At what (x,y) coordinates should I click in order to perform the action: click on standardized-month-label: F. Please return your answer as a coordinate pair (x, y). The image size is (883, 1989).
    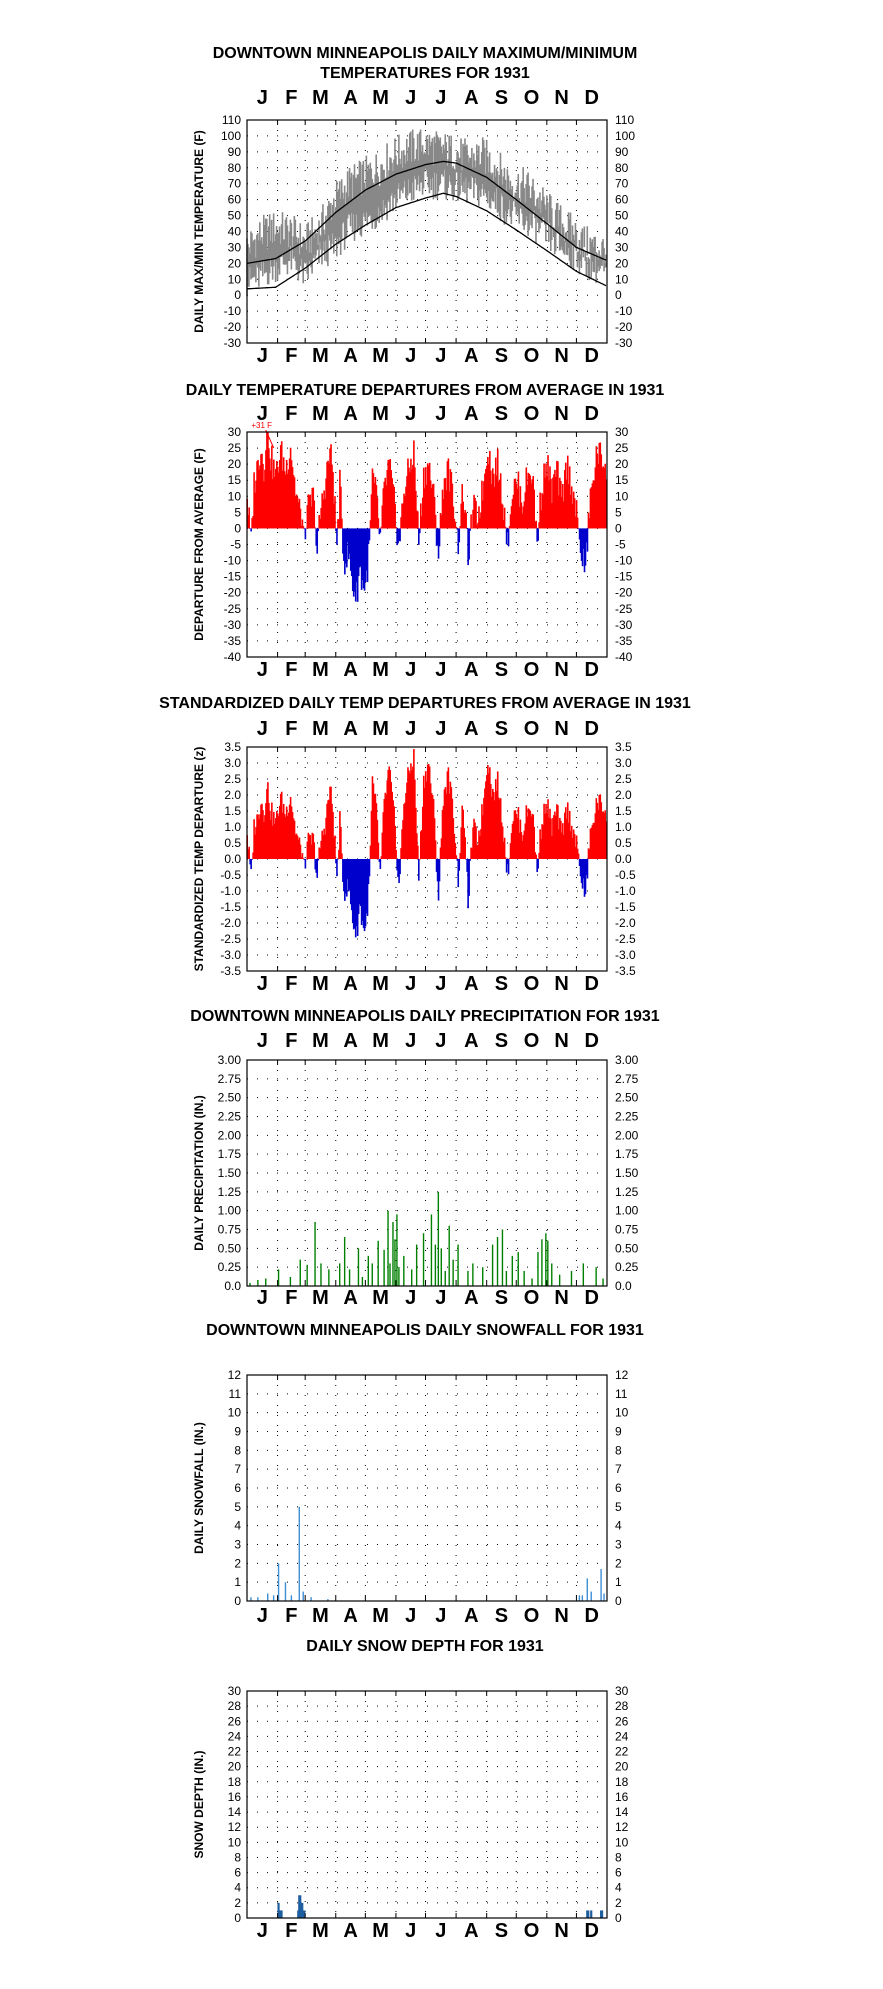
    Looking at the image, I should click on (291, 984).